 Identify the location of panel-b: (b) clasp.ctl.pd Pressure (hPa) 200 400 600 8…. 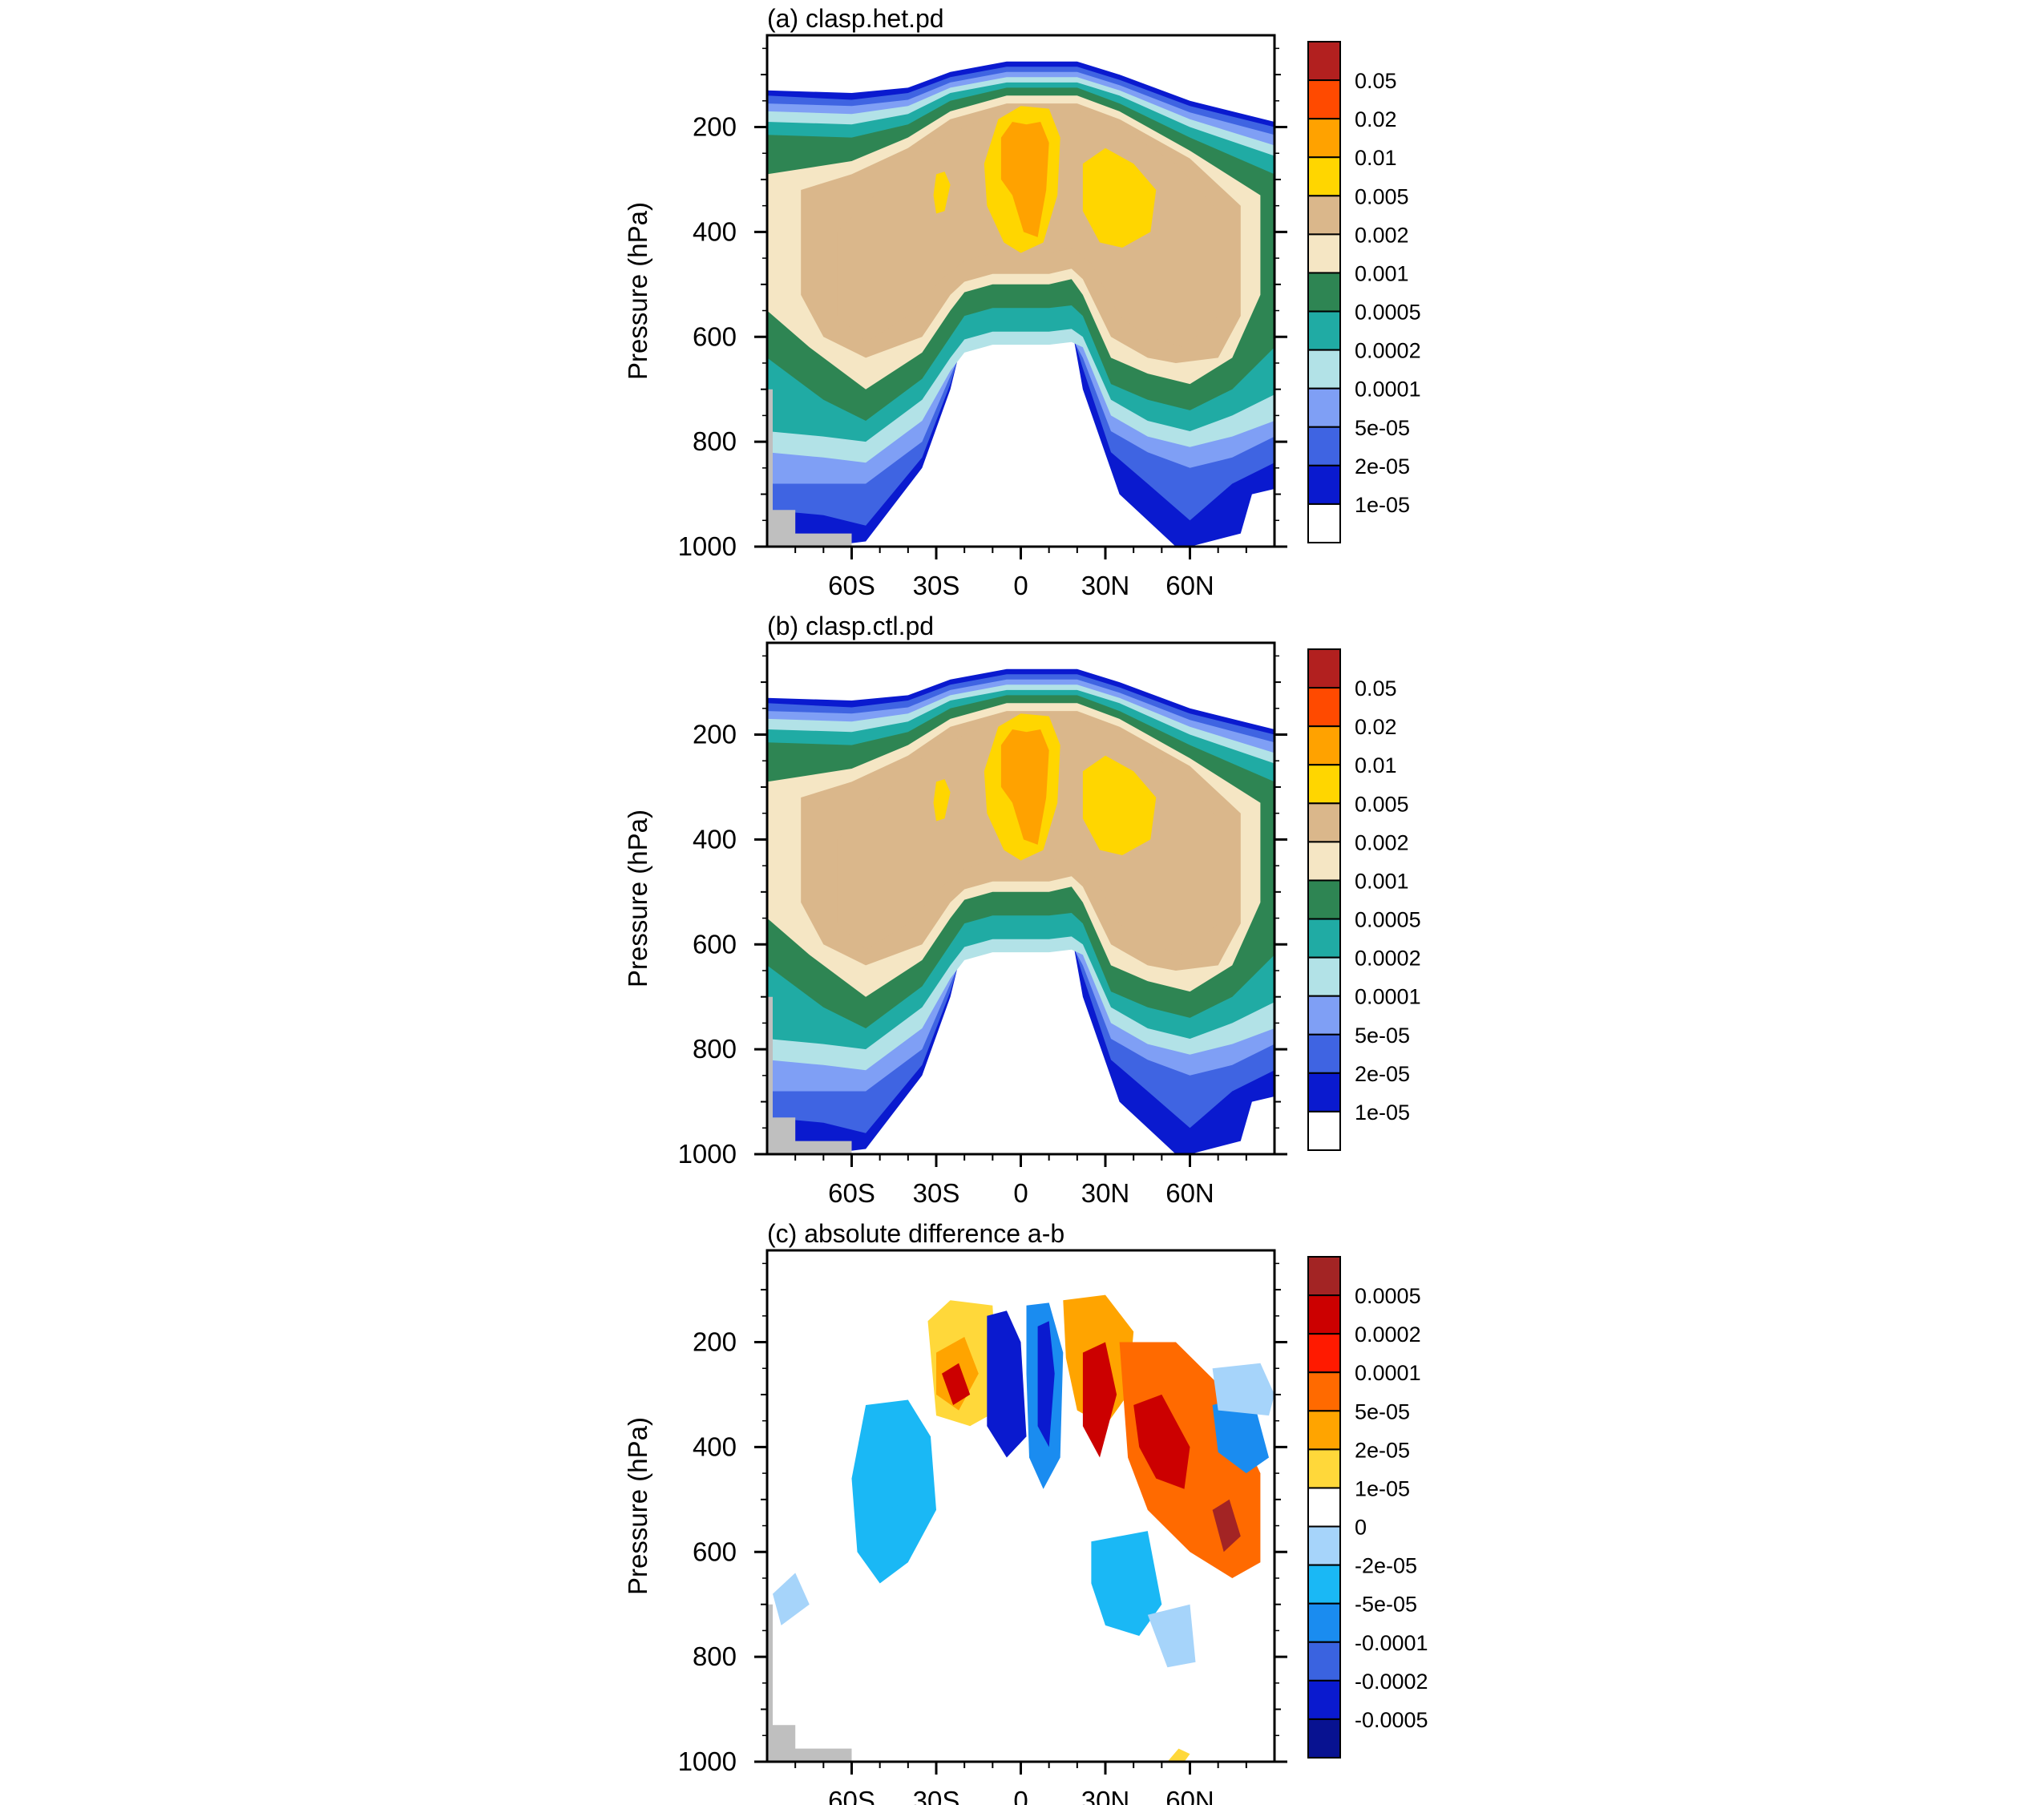
(1022, 910).